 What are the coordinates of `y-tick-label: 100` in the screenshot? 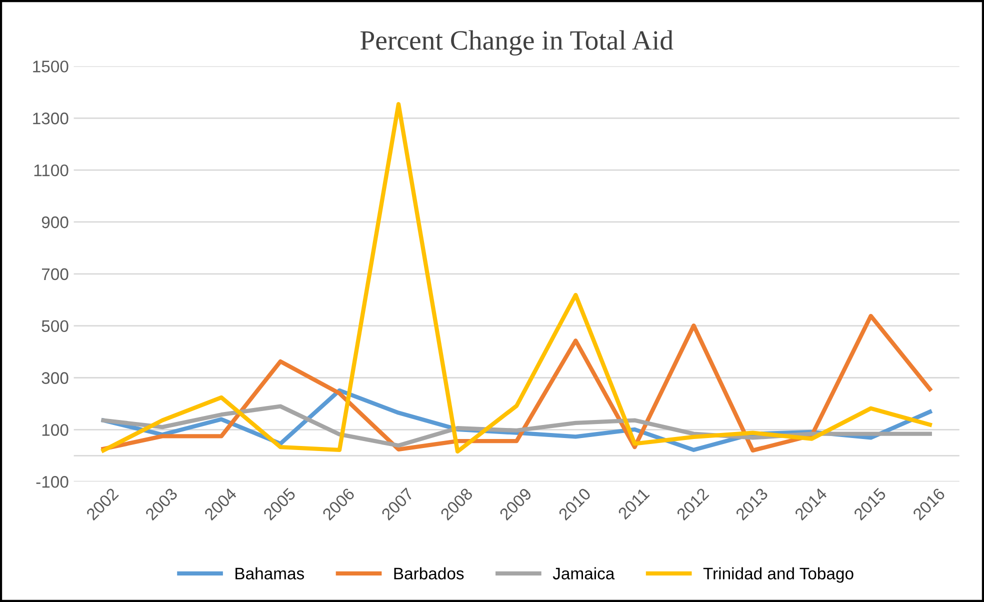 It's located at (55, 430).